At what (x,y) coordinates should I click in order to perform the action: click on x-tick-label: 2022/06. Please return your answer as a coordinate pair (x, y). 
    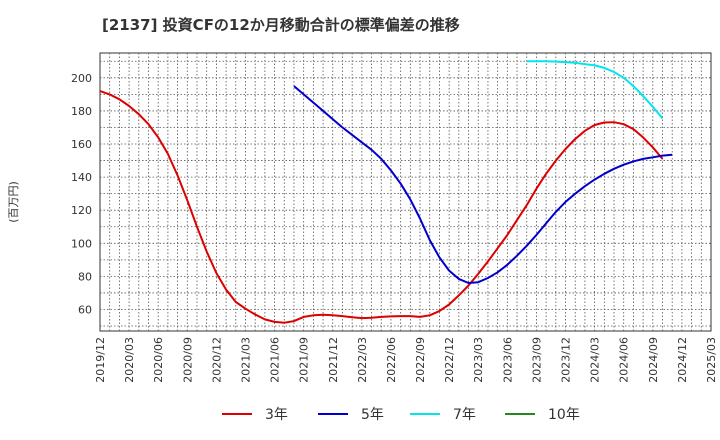
    Looking at the image, I should click on (391, 360).